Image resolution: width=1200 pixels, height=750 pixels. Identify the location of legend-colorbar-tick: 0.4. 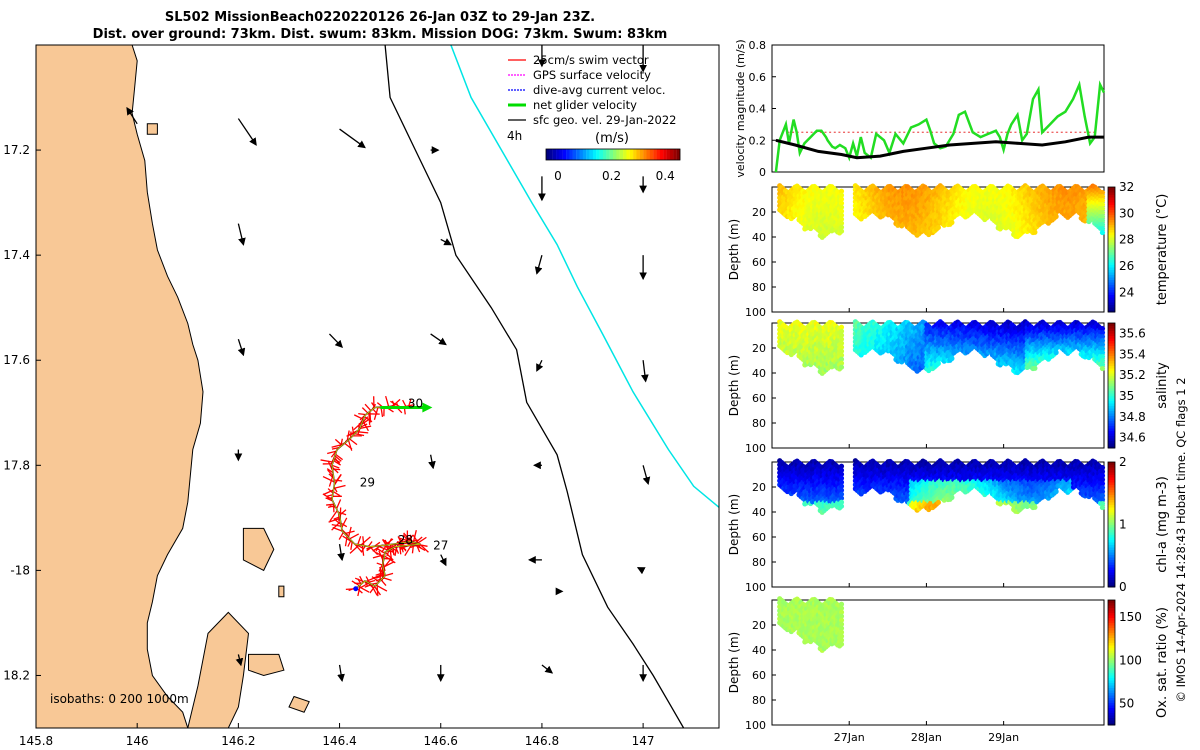
(665, 176).